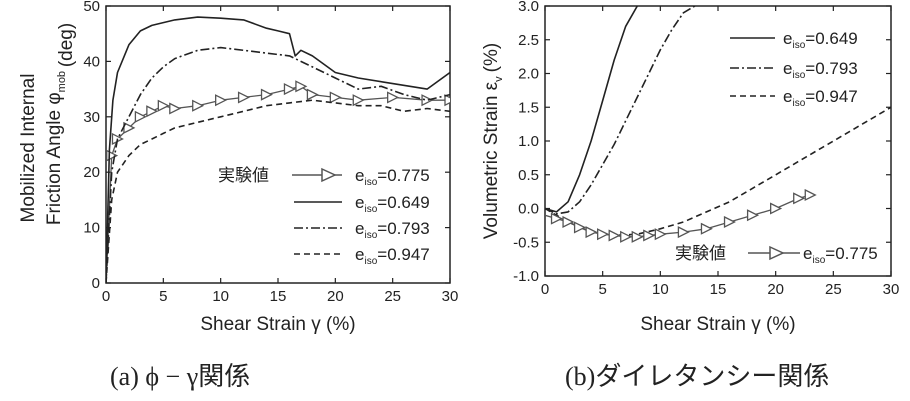 The image size is (910, 401). I want to click on series-line-dashed, so click(718, 171).